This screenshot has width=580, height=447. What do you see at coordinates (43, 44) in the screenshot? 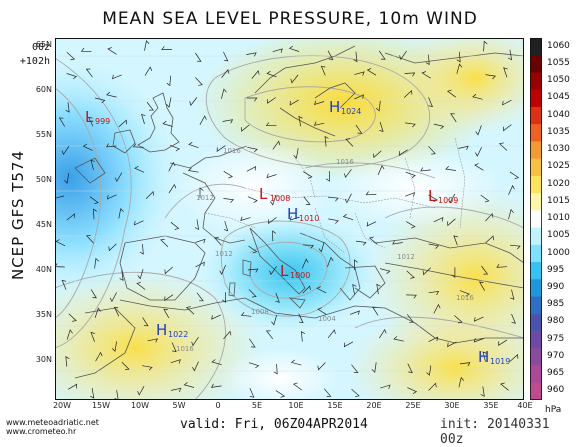
I see `lat-label: 65N` at bounding box center [43, 44].